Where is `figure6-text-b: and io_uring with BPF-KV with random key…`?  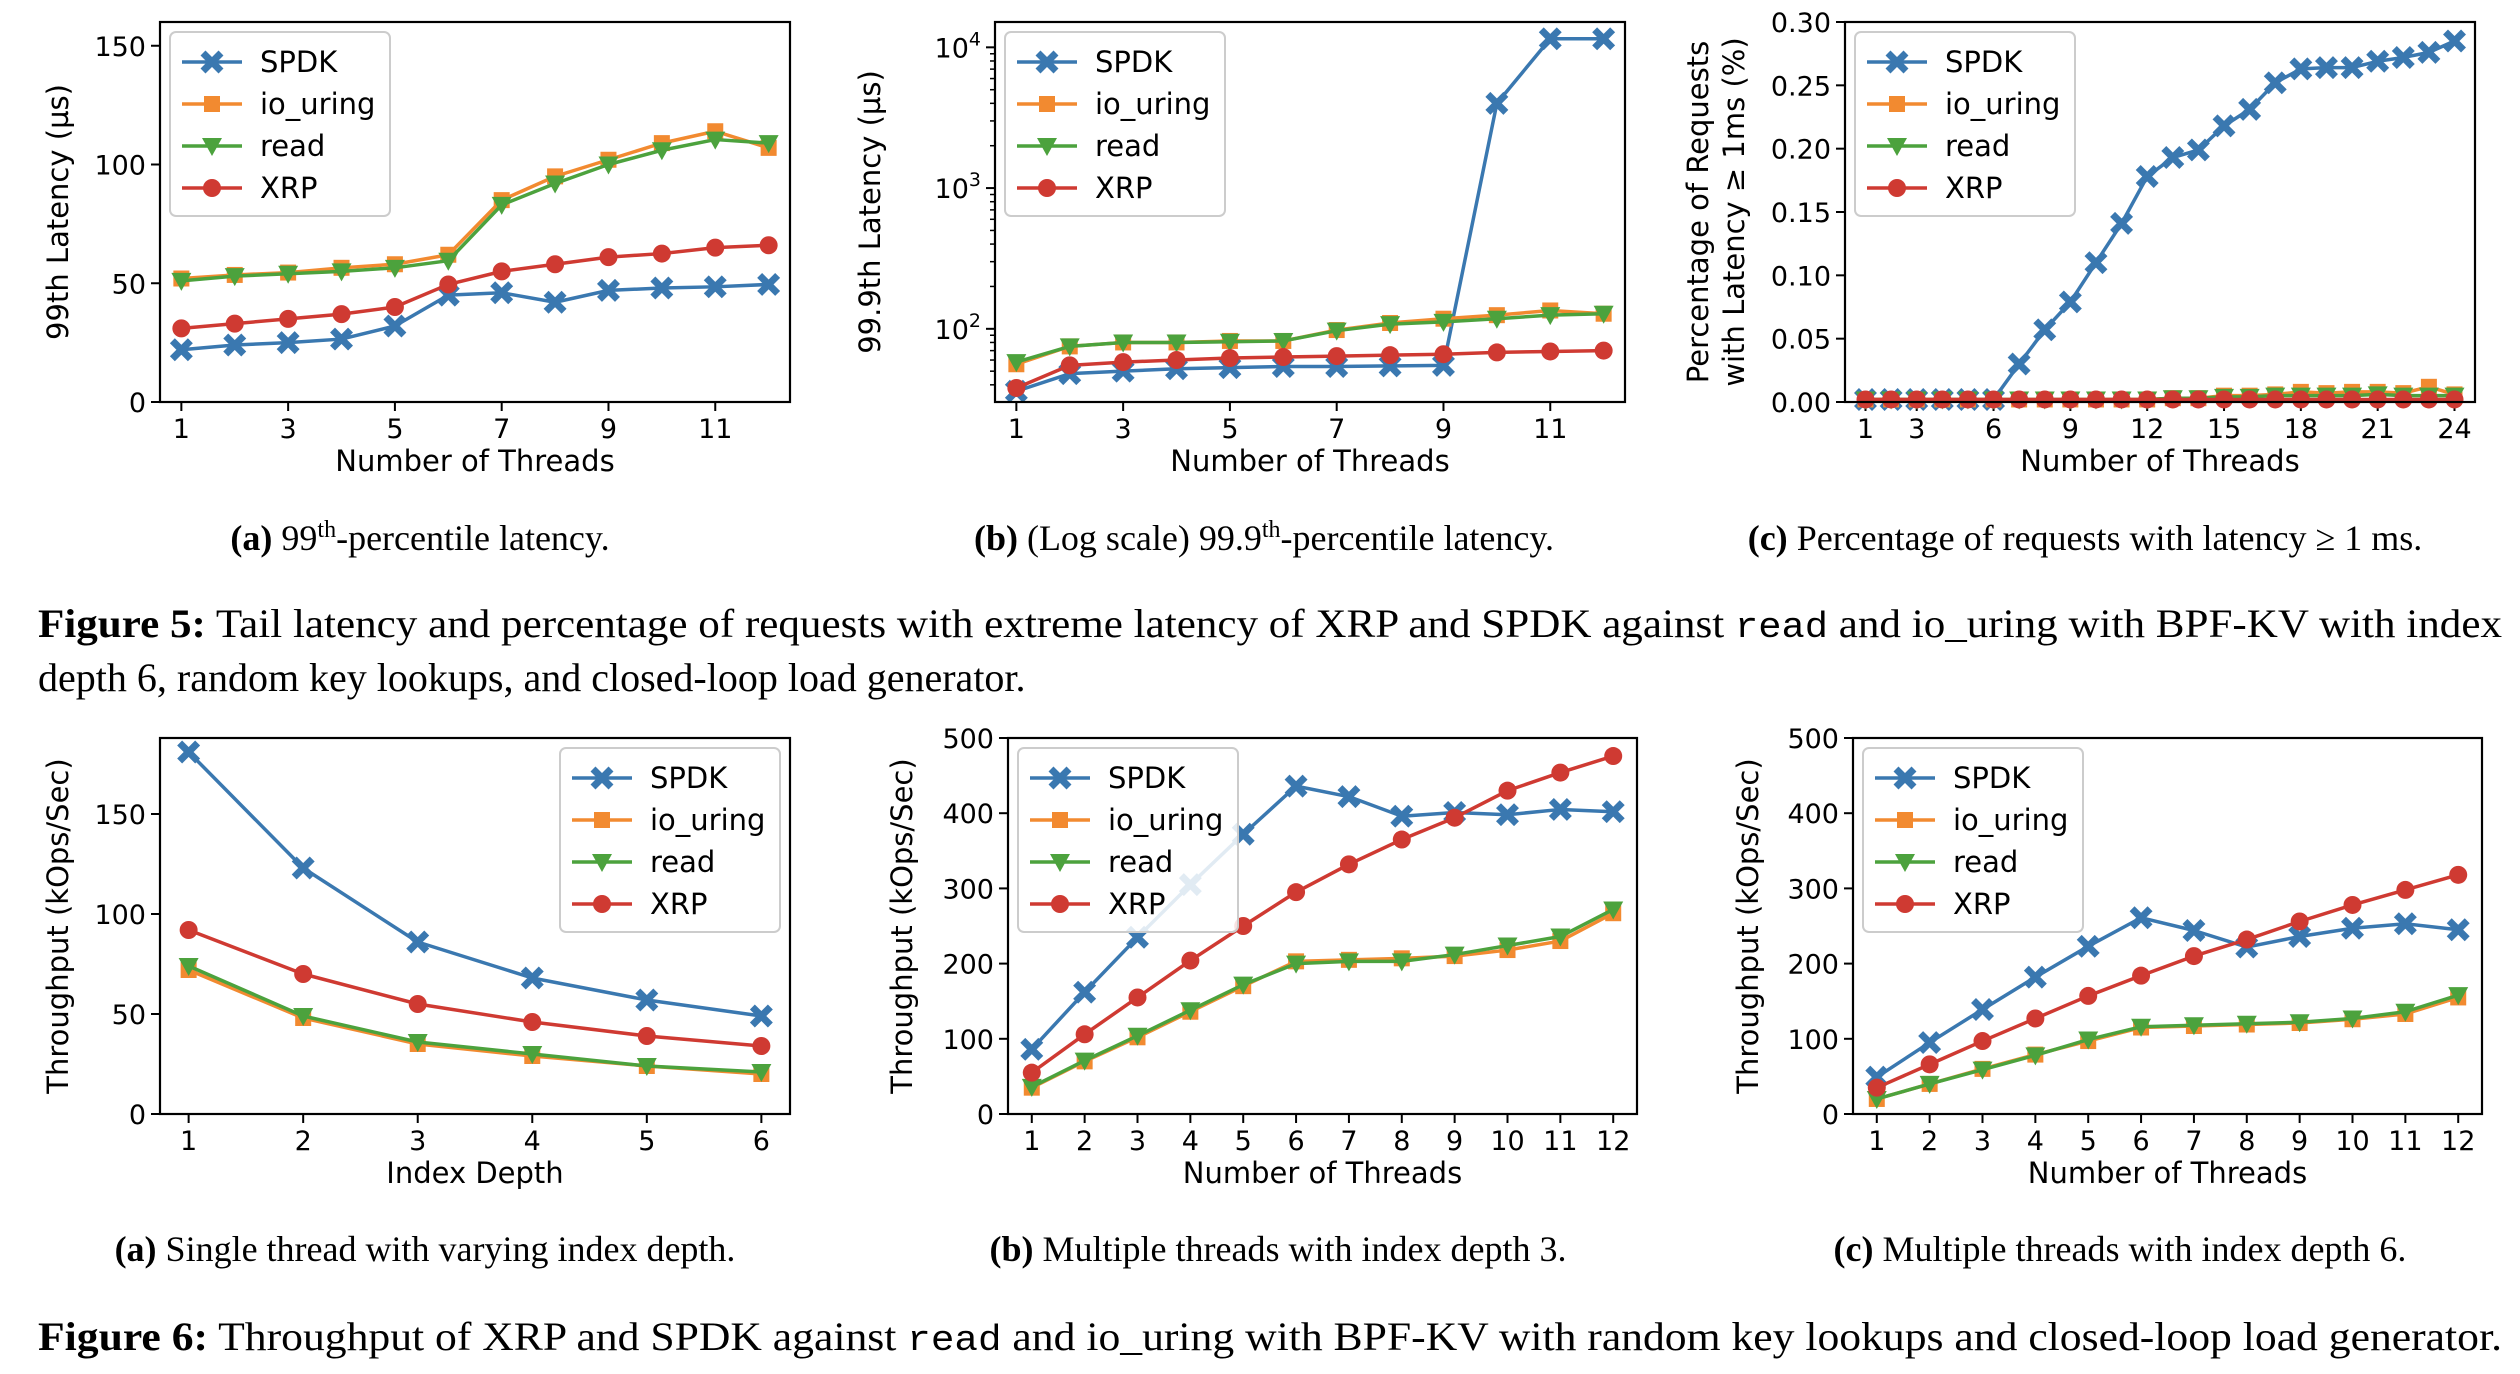 figure6-text-b: and io_uring with BPF-KV with random key… is located at coordinates (1752, 1336).